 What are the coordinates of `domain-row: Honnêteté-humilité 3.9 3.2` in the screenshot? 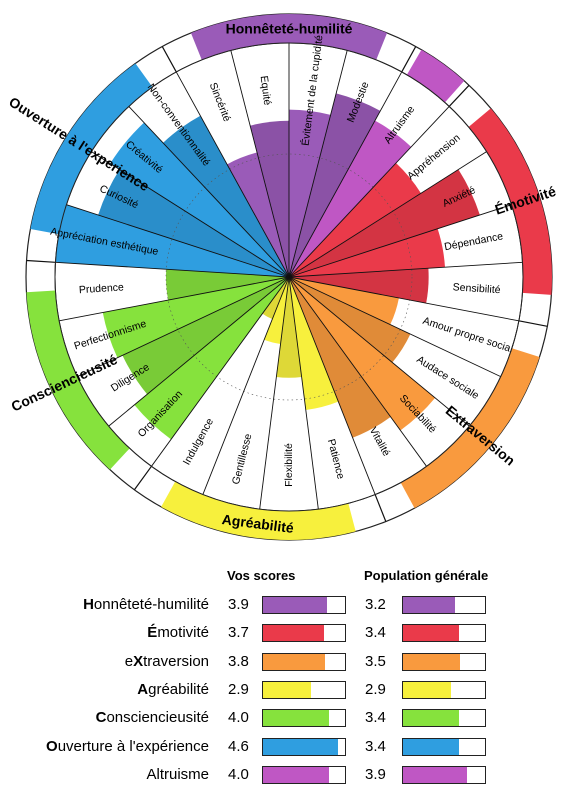 It's located at (288, 606).